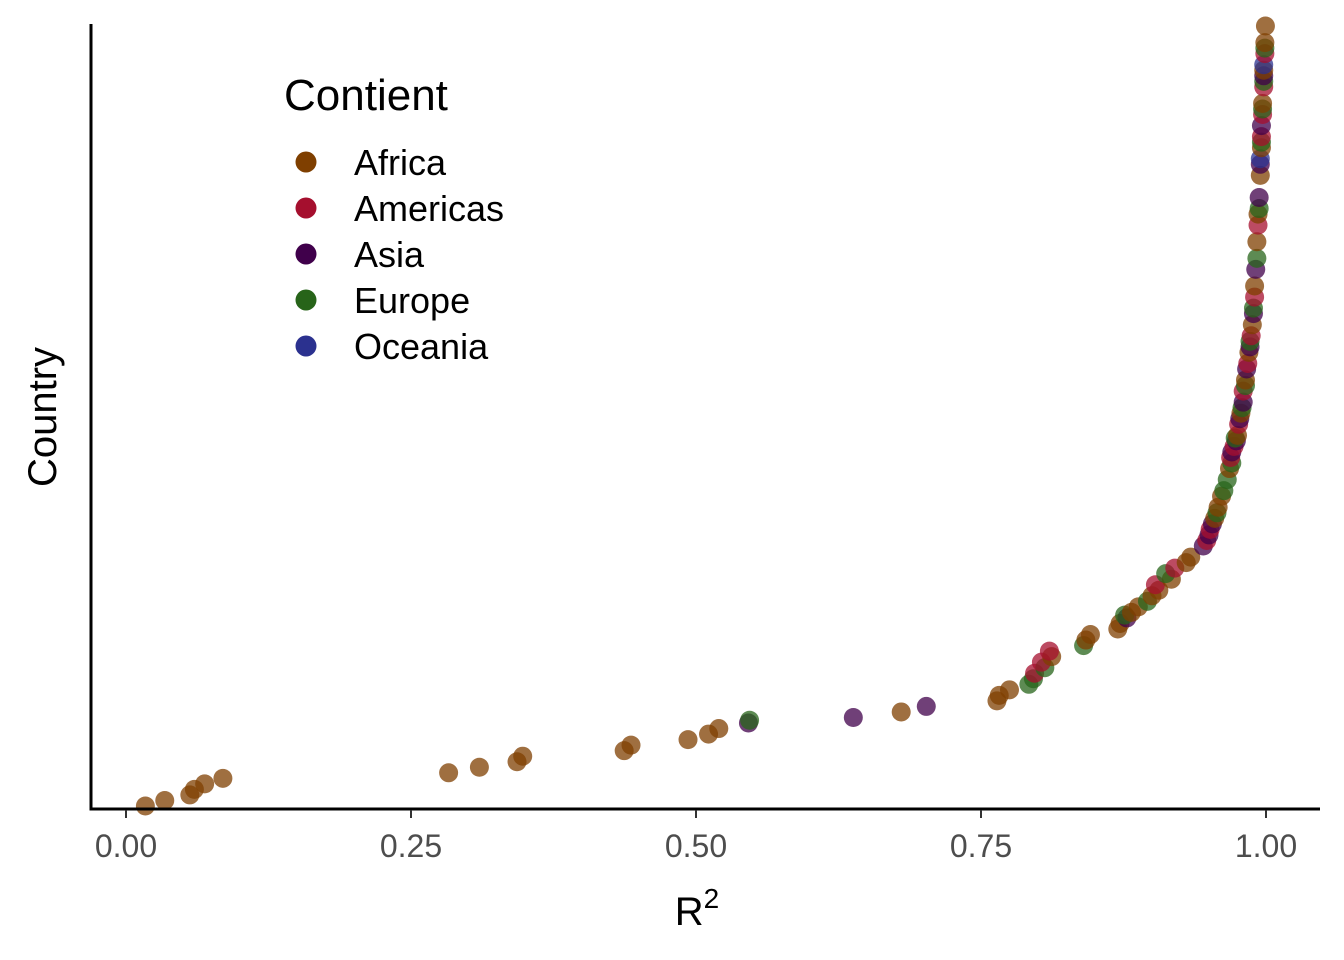 The image size is (1344, 960). I want to click on legend-title: Contient, so click(366, 95).